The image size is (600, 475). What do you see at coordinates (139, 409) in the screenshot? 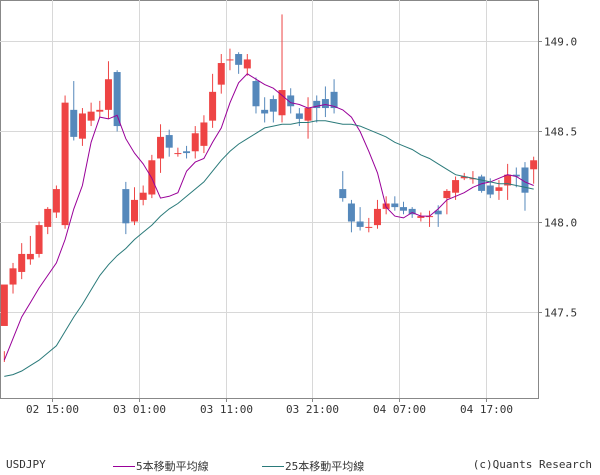
I see `x-tick-label: 03 01:00` at bounding box center [139, 409].